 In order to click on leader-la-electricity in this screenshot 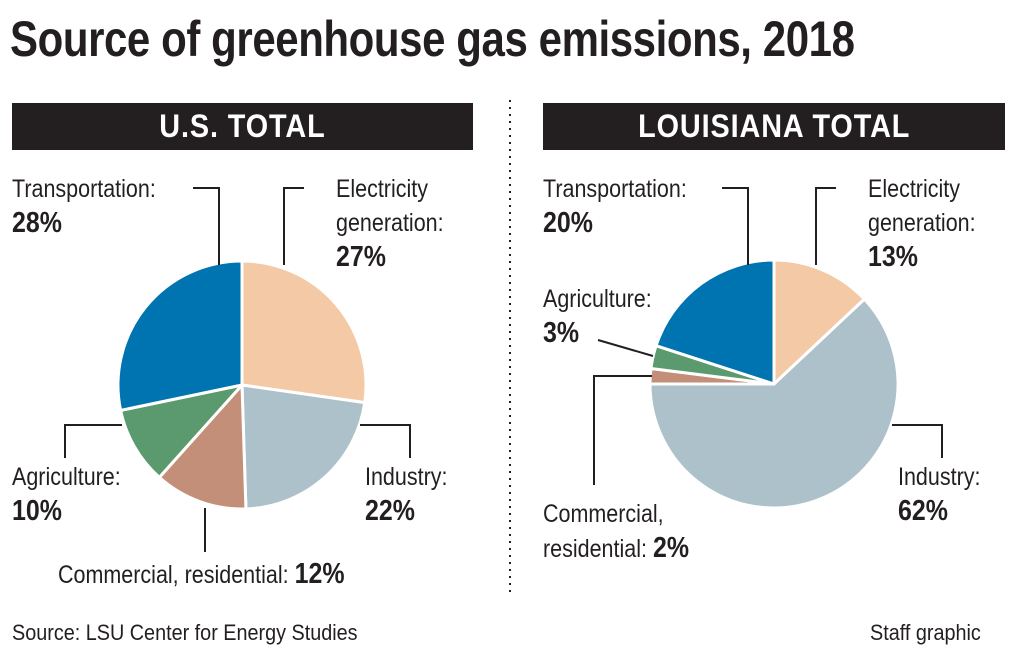, I will do `click(825, 226)`.